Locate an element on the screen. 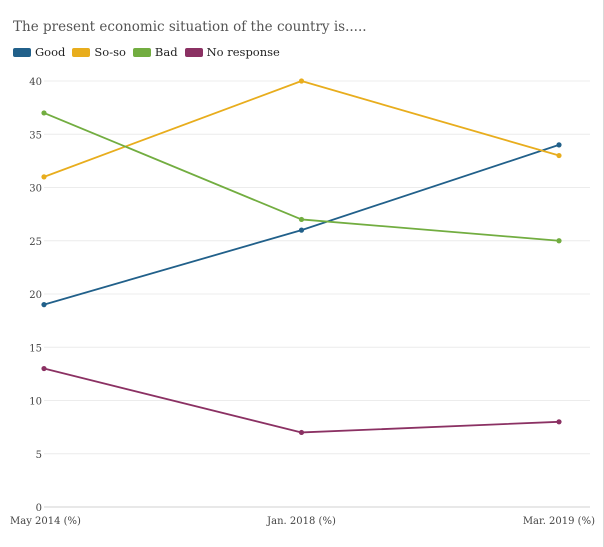  y-tick-label: 15 is located at coordinates (35, 348).